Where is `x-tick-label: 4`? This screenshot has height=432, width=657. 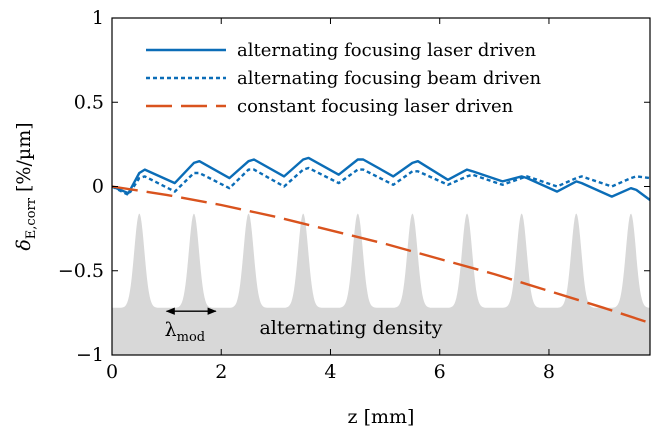 x-tick-label: 4 is located at coordinates (330, 372).